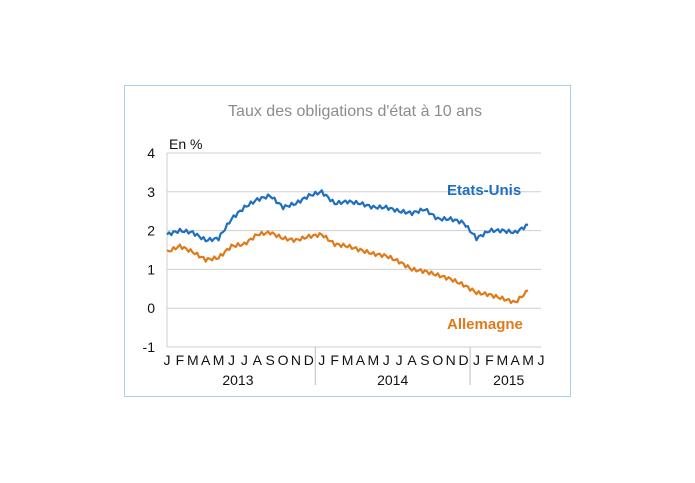  I want to click on x-year-label: 2013, so click(237, 380).